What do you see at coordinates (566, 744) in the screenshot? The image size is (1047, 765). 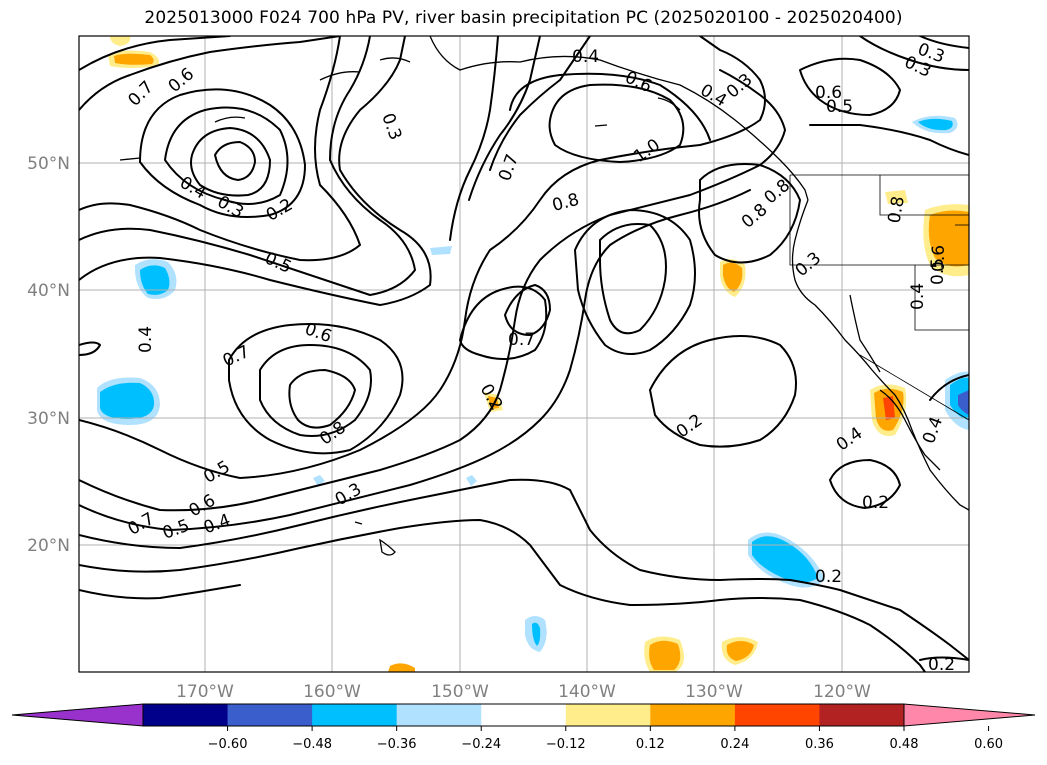 I see `colorbar-tick-label: −0.12` at bounding box center [566, 744].